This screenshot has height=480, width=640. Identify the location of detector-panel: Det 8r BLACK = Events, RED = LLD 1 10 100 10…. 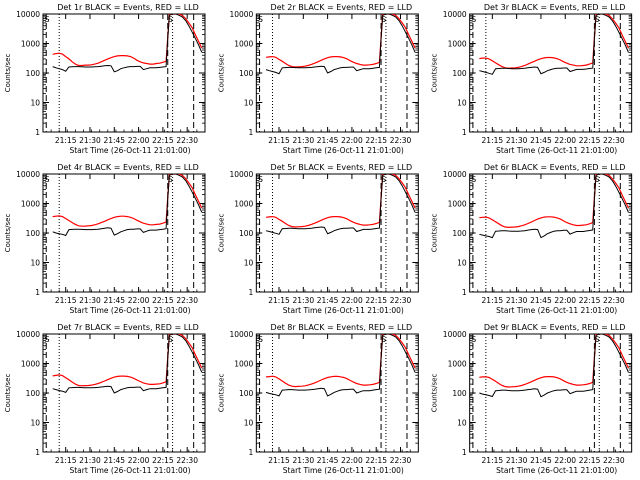
(318, 399).